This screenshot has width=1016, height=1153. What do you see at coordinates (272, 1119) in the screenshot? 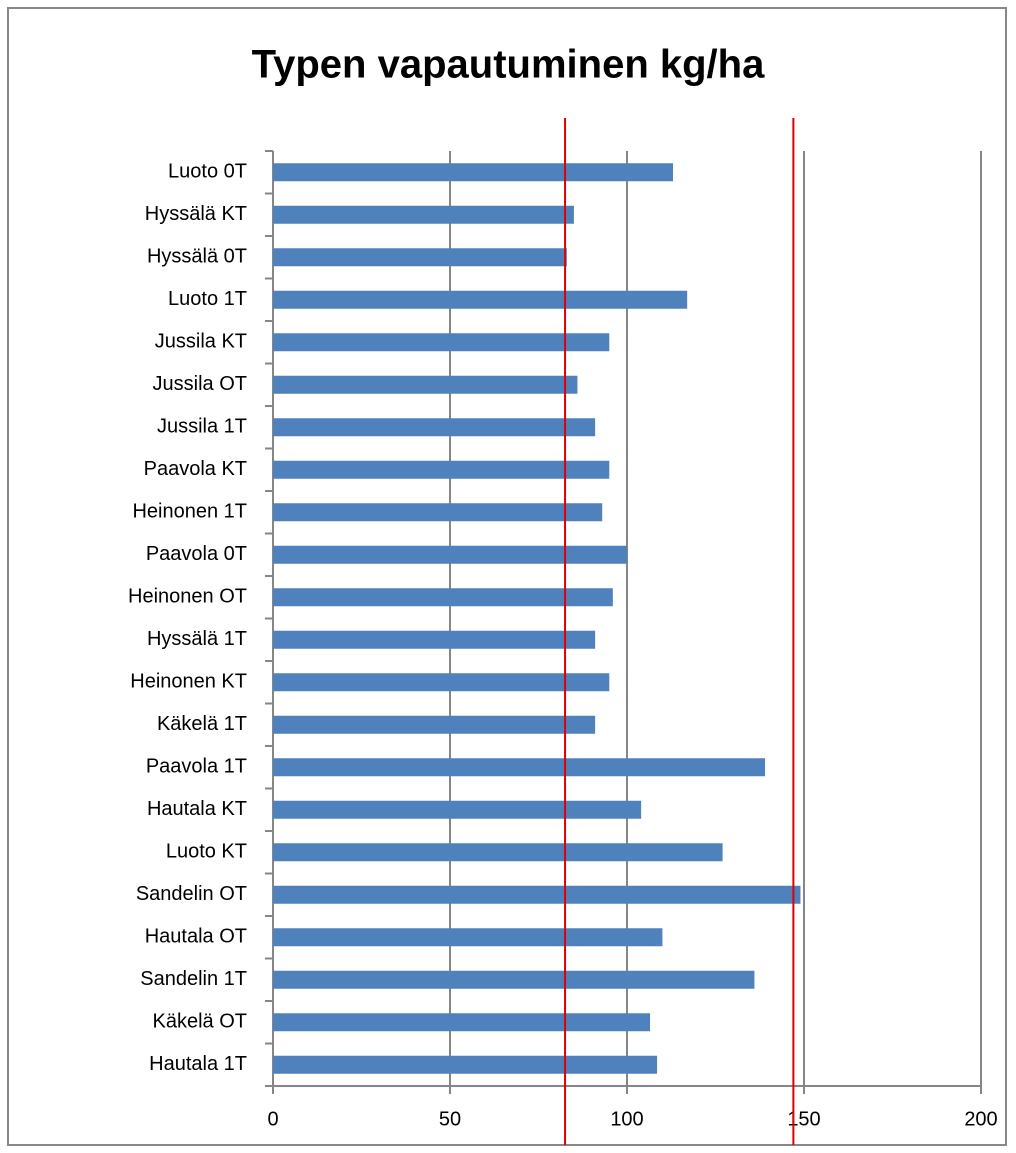
I see `x-tick-label: 0` at bounding box center [272, 1119].